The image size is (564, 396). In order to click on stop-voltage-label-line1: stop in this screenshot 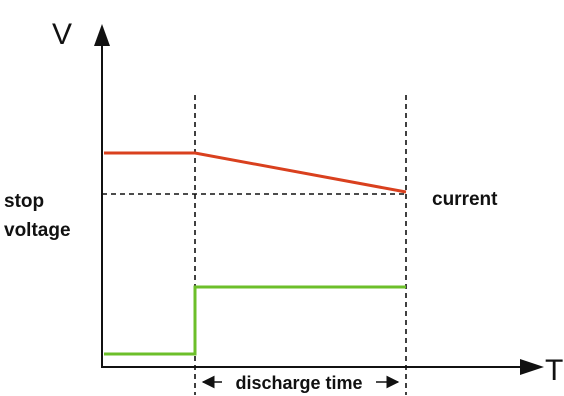, I will do `click(24, 201)`.